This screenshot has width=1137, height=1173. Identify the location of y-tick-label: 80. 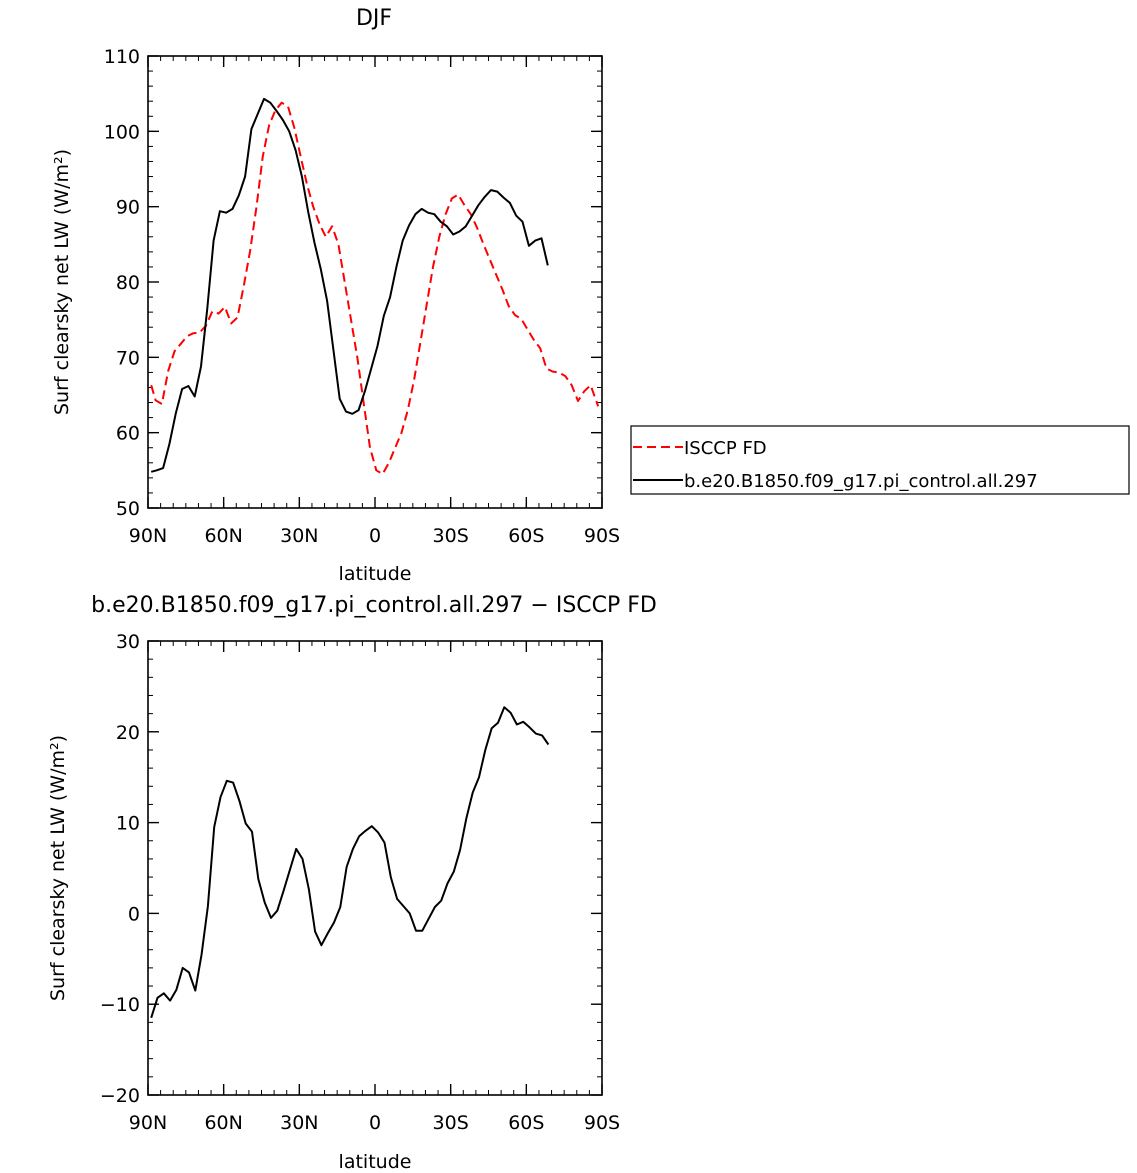
(128, 283).